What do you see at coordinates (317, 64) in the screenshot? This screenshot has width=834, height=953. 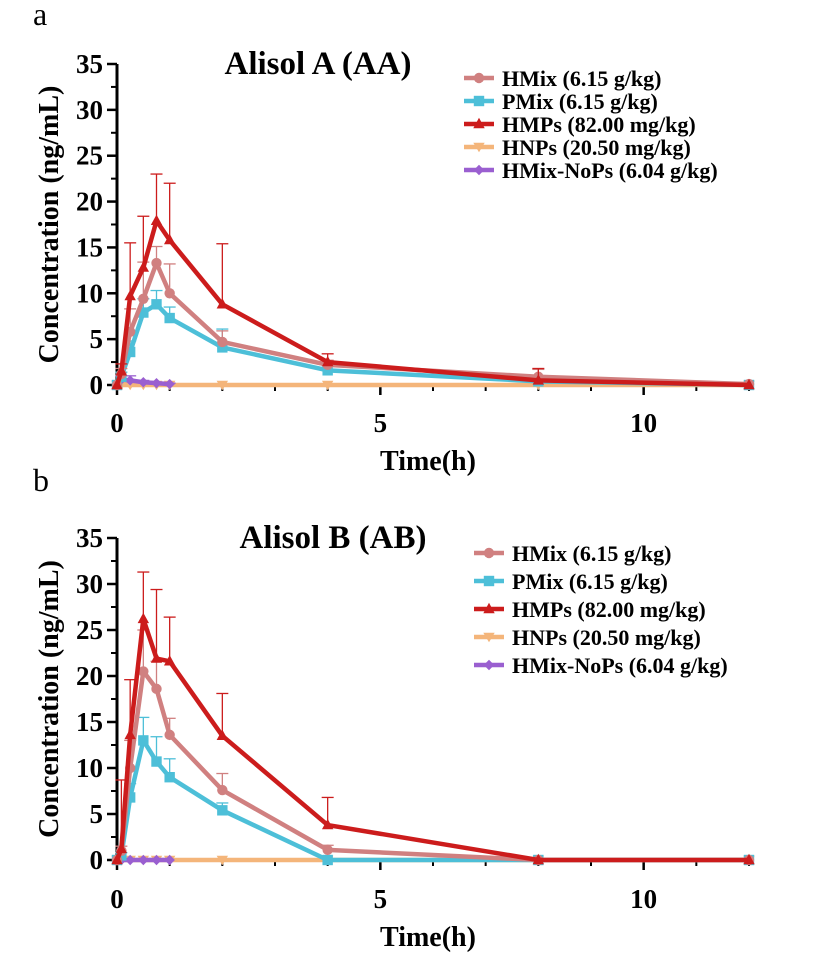 I see `chart-title: Alisol A (AA)` at bounding box center [317, 64].